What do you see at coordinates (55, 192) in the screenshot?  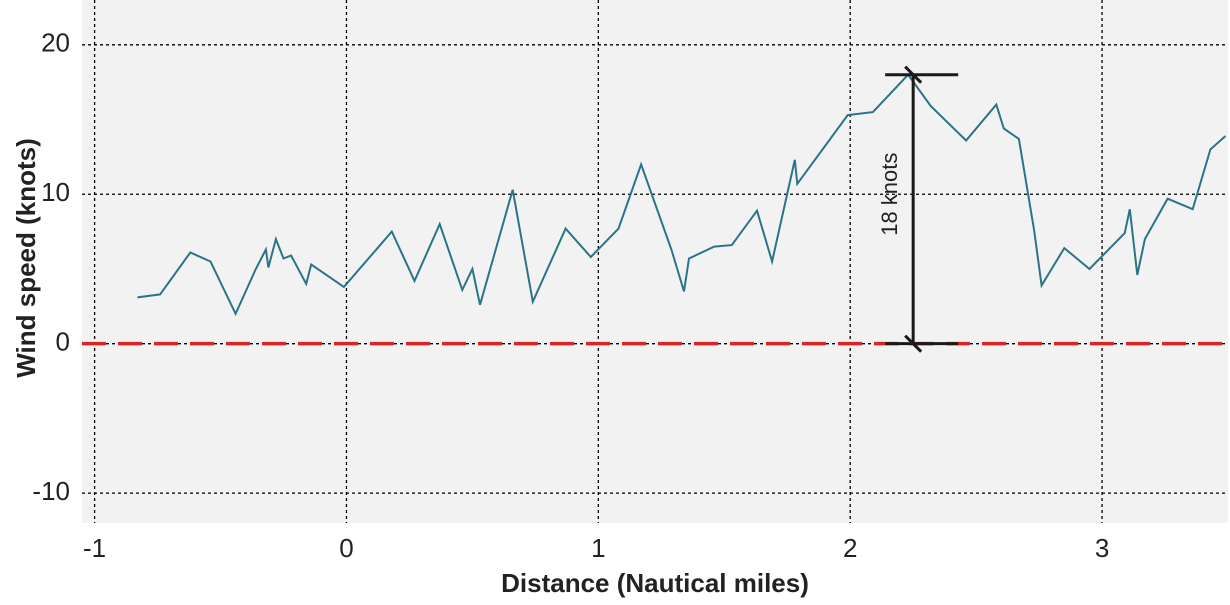 I see `y-tick-label: 10` at bounding box center [55, 192].